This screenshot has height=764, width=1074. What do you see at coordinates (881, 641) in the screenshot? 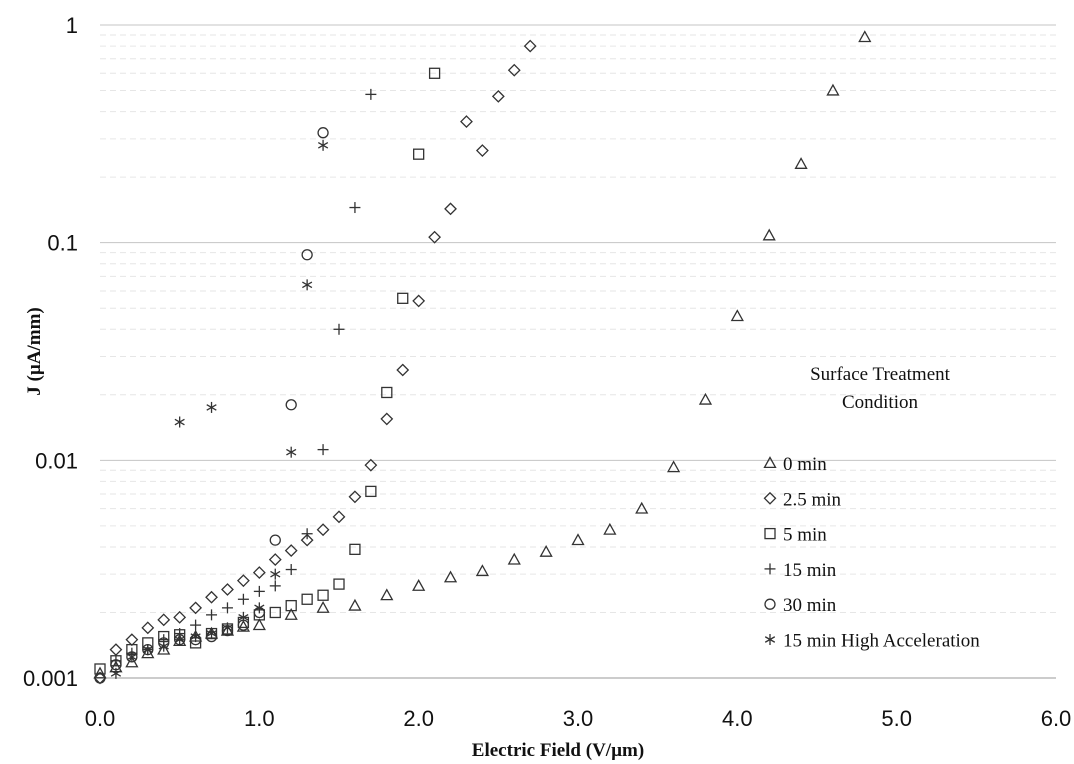
I see `legend-label: 15 min High Acceleration` at bounding box center [881, 641].